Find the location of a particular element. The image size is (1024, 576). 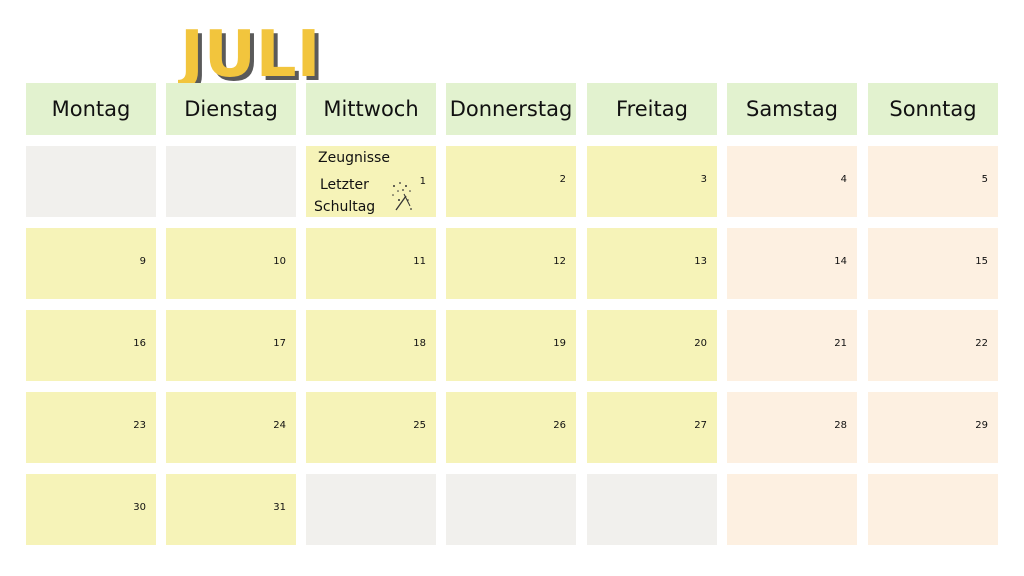

day-cell-17: 17 is located at coordinates (231, 345).